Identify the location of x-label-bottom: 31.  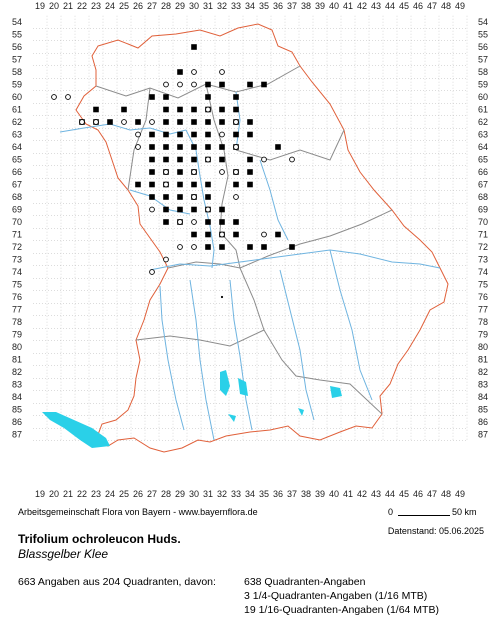
(208, 494).